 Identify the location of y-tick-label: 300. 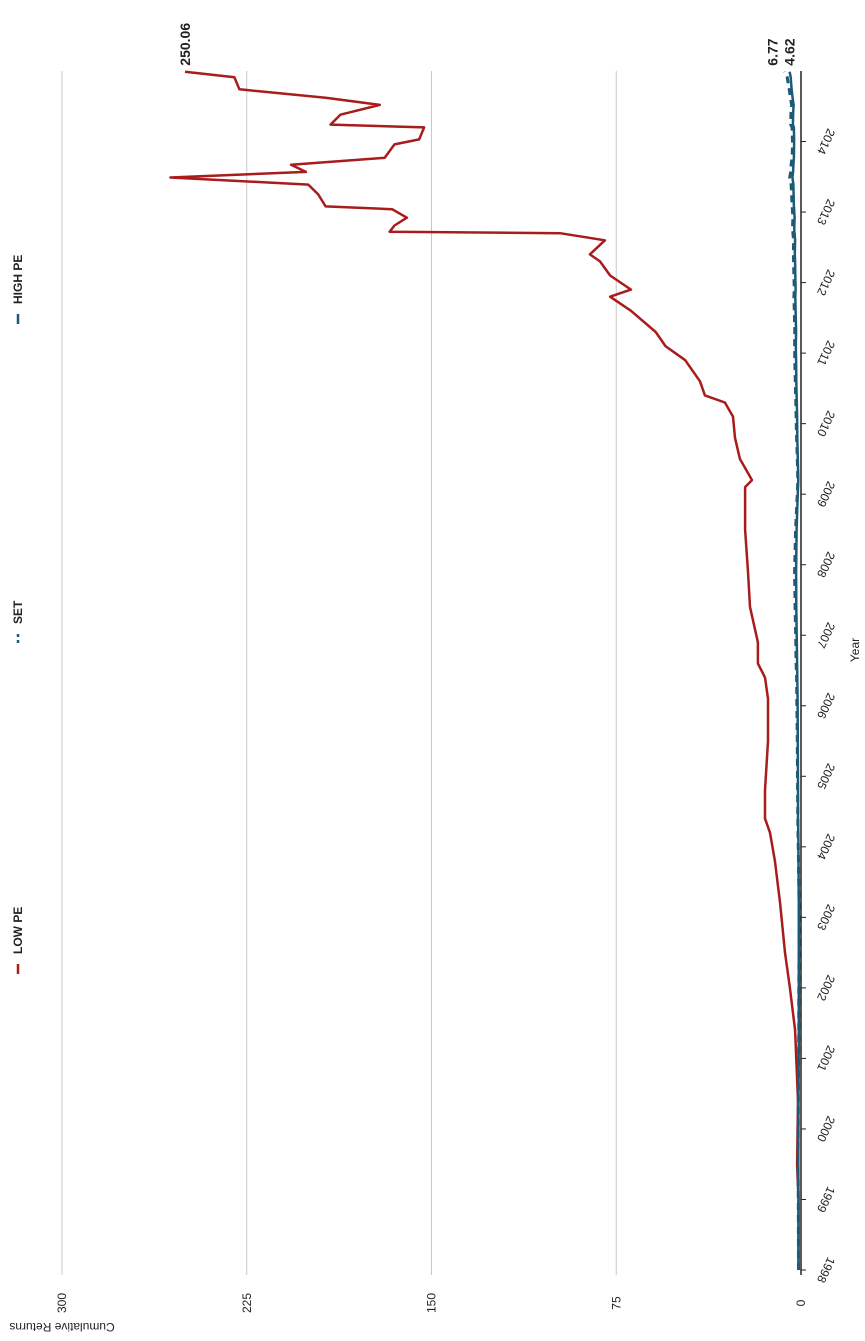
(62, 1303).